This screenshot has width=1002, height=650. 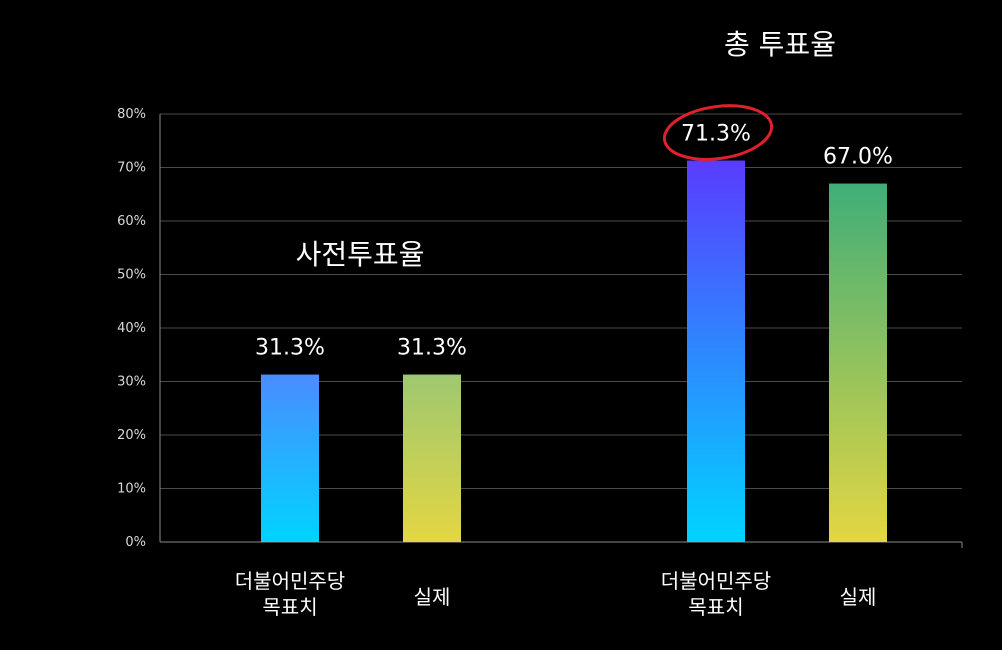 I want to click on data-label: 67.0%, so click(x=858, y=157).